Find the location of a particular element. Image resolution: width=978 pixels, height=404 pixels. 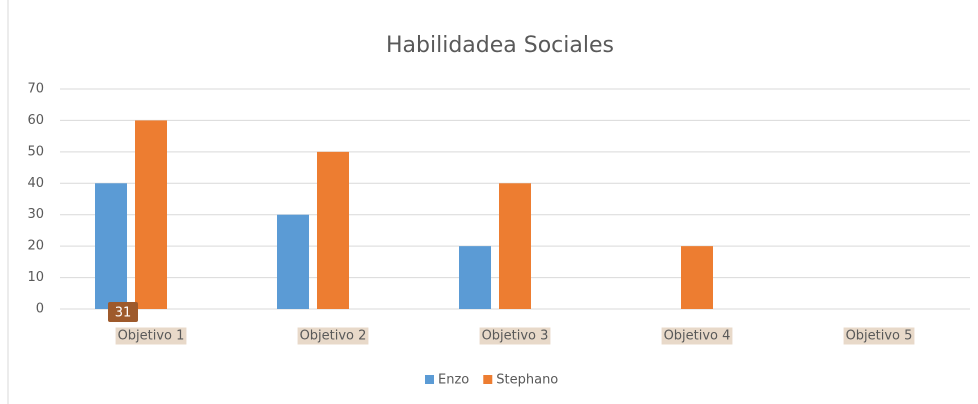

x-tick-label: Objetivo 1 is located at coordinates (151, 336).